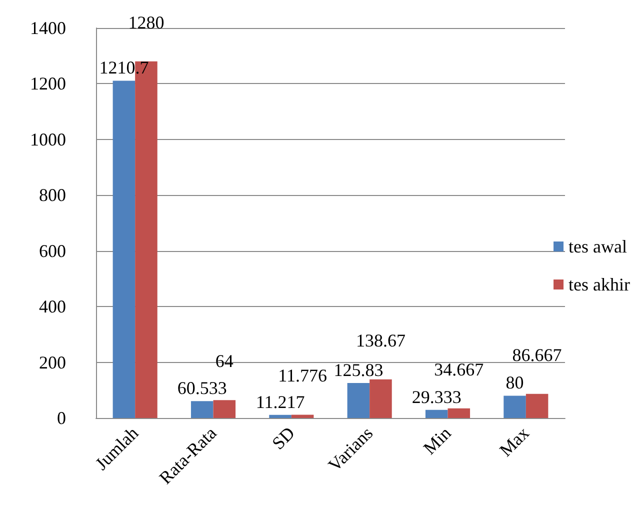 The width and height of the screenshot is (643, 531). What do you see at coordinates (302, 376) in the screenshot?
I see `data-label: 11.776` at bounding box center [302, 376].